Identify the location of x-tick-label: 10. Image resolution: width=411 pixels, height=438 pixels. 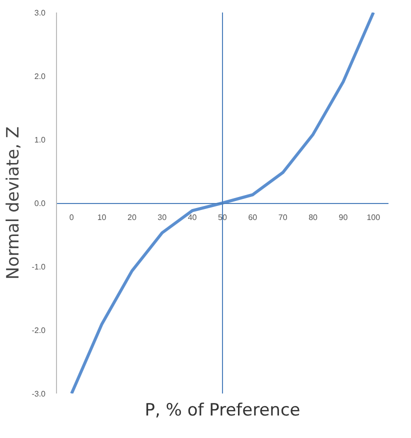
(102, 217).